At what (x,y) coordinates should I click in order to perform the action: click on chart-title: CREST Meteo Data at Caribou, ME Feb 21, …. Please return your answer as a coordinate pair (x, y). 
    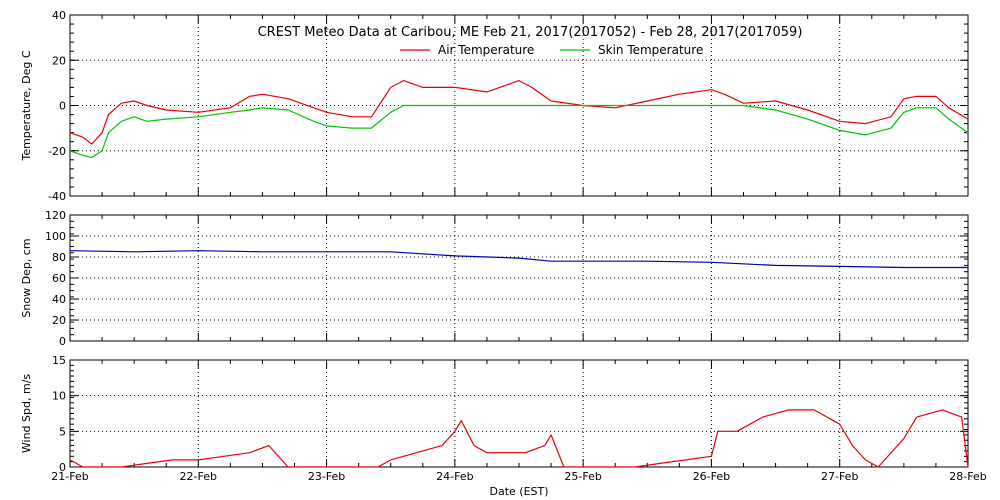
    Looking at the image, I should click on (530, 32).